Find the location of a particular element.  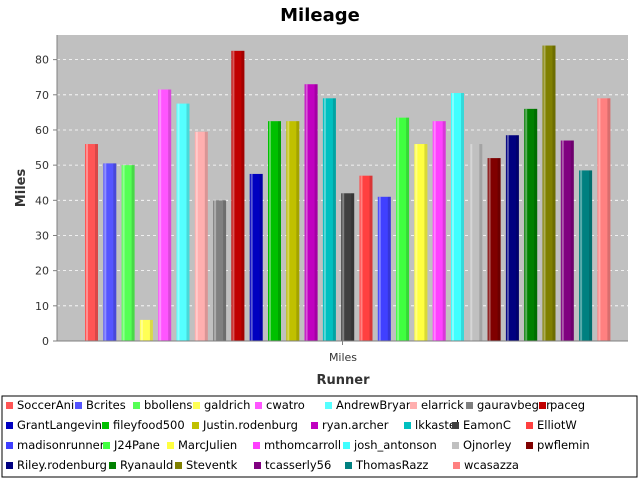

bar-elarrick is located at coordinates (201, 236).